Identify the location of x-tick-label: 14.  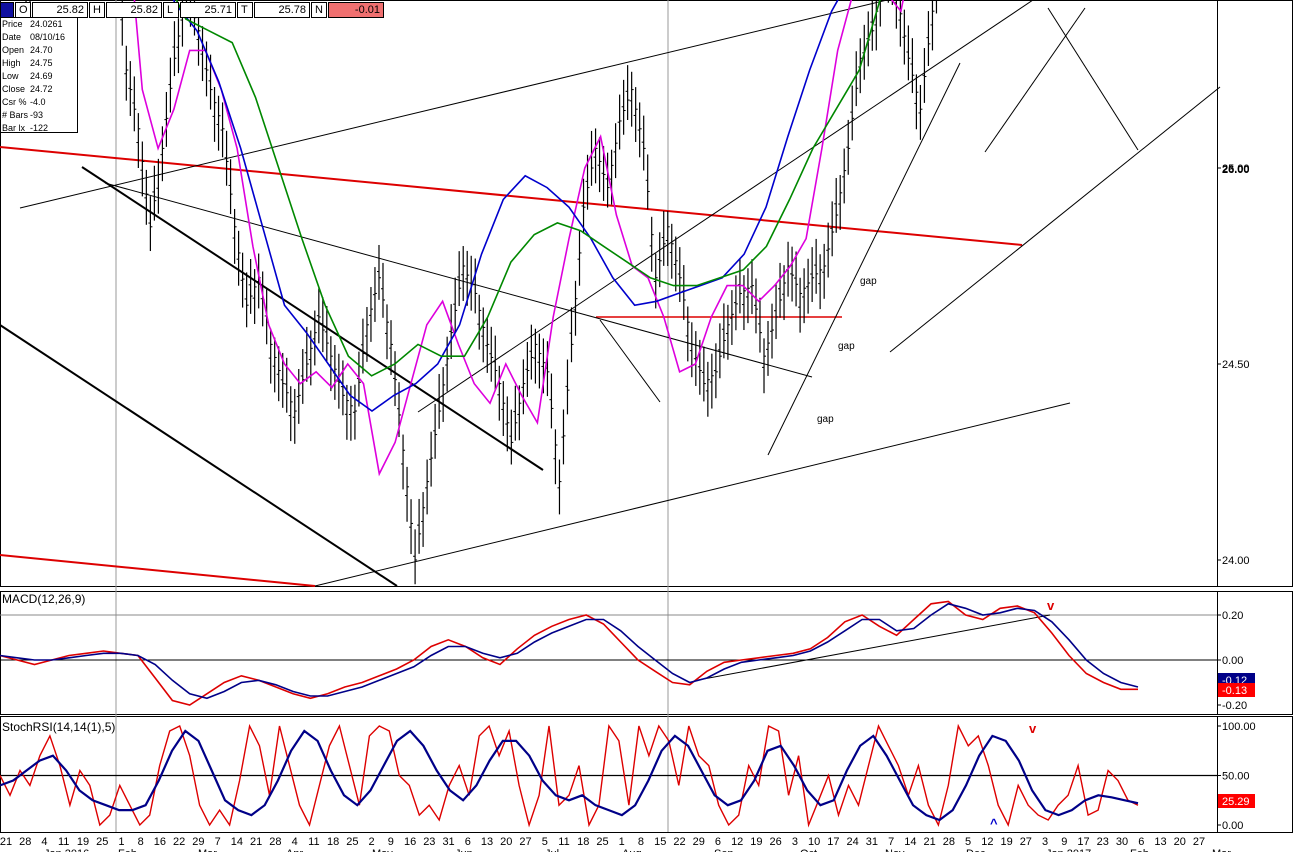
(237, 842).